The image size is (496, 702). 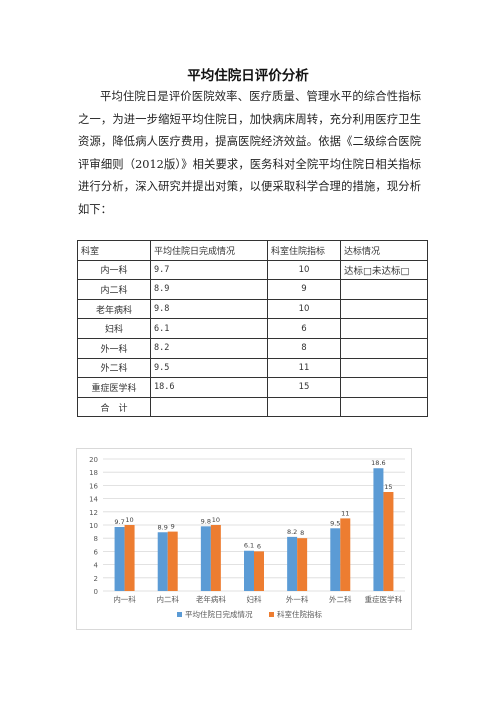 What do you see at coordinates (304, 289) in the screenshot?
I see `cell-target: 9` at bounding box center [304, 289].